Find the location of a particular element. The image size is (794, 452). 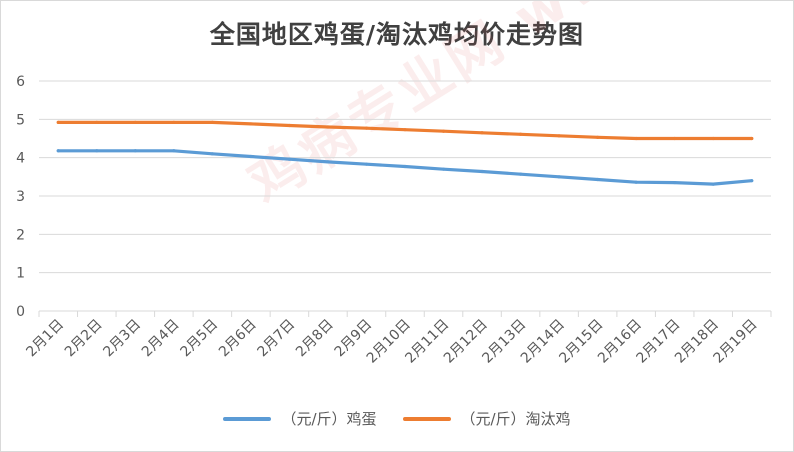

y-tick-label: 6 is located at coordinates (20, 82).